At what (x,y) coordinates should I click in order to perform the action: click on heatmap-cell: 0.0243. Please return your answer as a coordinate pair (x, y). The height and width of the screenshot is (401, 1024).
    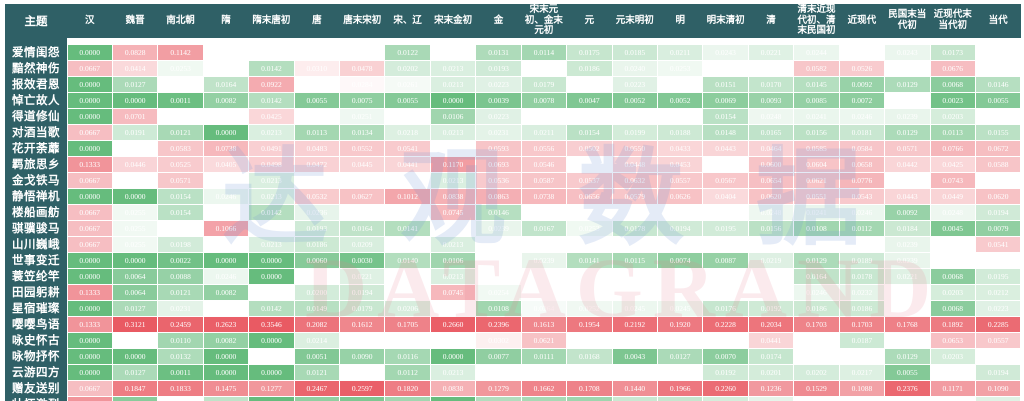
    Looking at the image, I should click on (907, 52).